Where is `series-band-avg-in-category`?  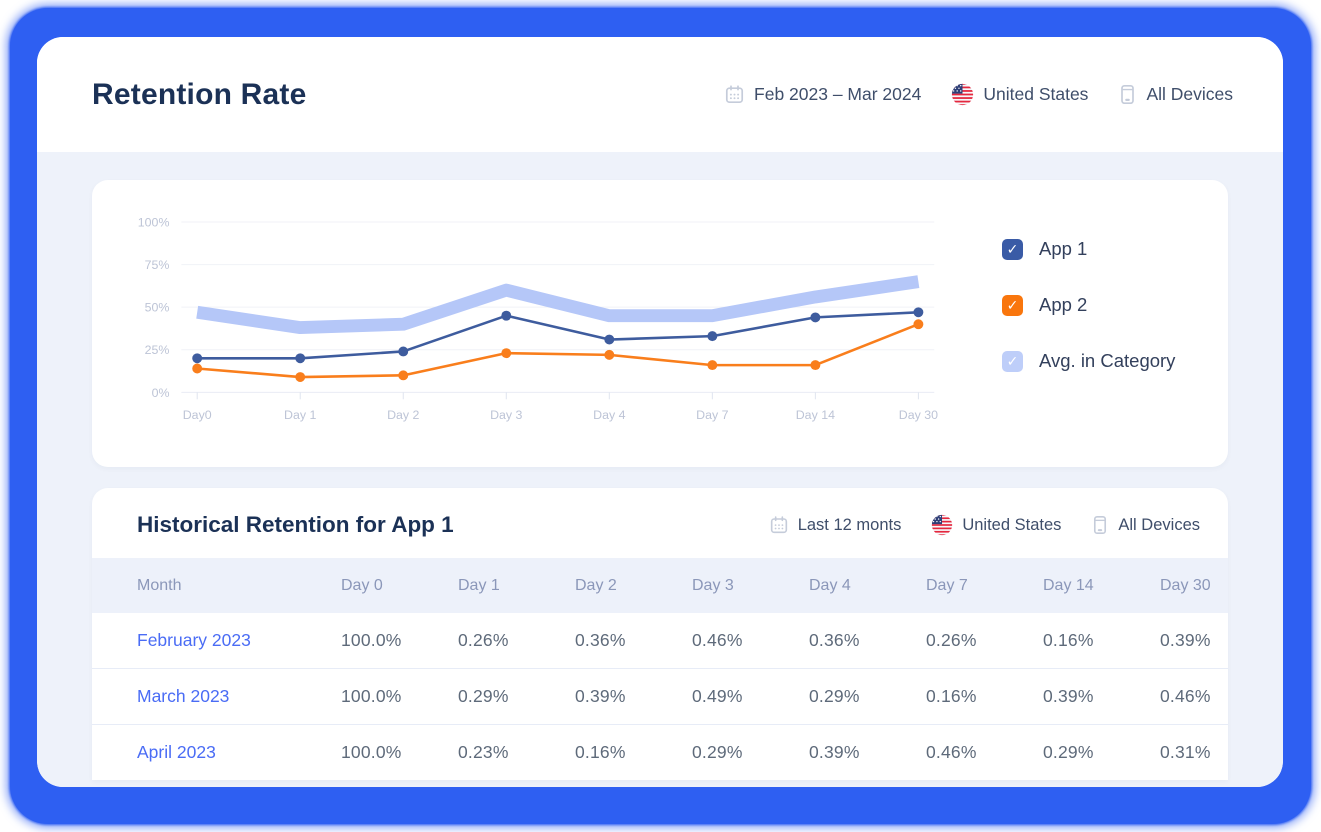
series-band-avg-in-category is located at coordinates (558, 305).